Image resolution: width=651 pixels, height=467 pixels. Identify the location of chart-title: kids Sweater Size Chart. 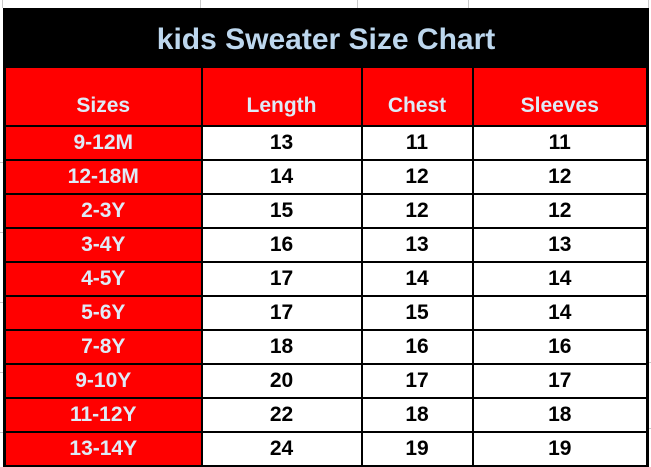
(326, 38).